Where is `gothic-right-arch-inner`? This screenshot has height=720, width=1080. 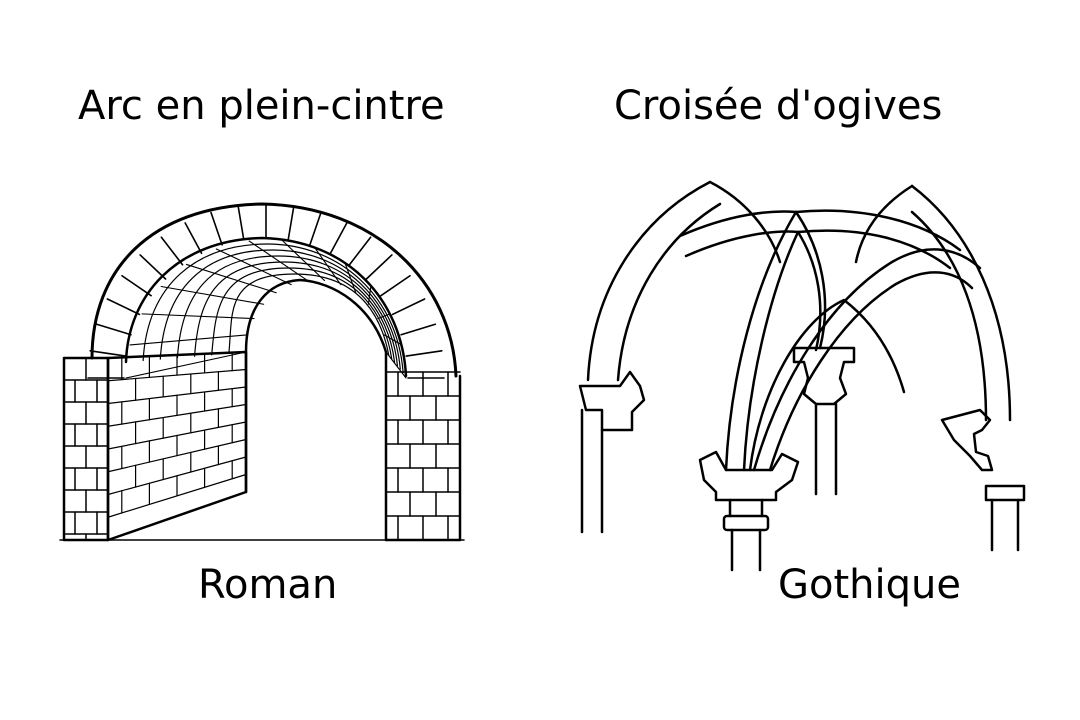
gothic-right-arch-inner is located at coordinates (949, 316).